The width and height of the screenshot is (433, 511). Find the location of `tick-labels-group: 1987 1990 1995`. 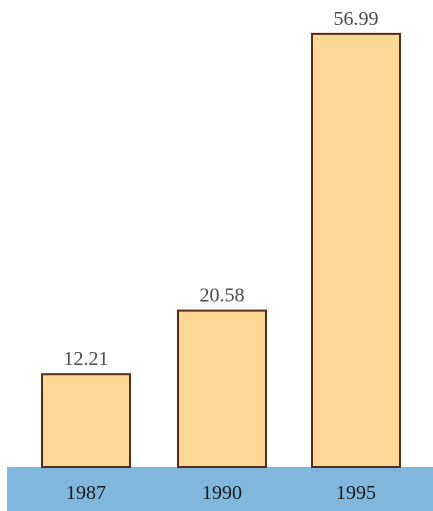

tick-labels-group: 1987 1990 1995 is located at coordinates (221, 493).